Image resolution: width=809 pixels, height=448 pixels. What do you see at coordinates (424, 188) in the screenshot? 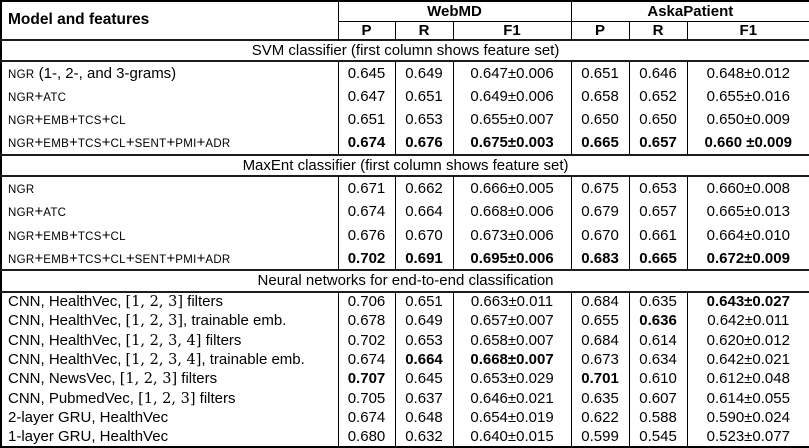
I see `value-cell: 0.662` at bounding box center [424, 188].